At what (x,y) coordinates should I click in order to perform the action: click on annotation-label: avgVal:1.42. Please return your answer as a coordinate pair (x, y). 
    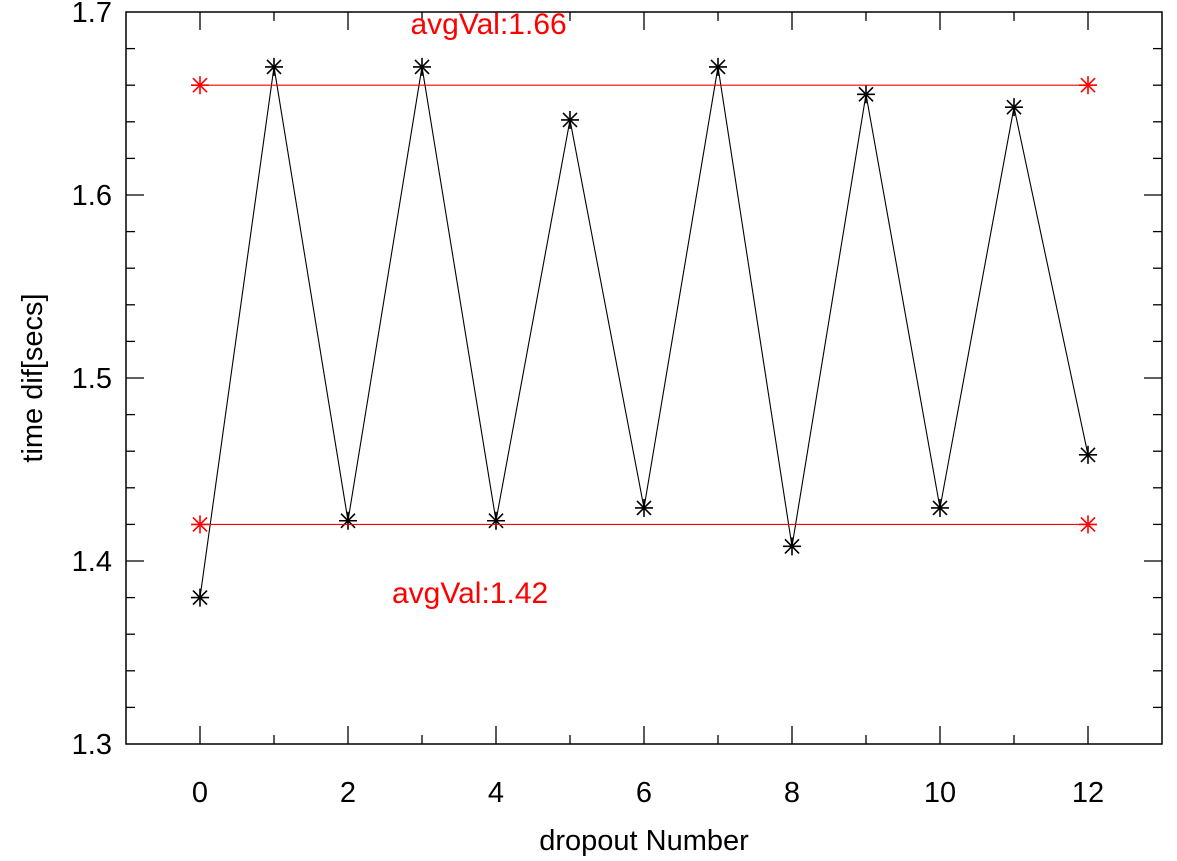
    Looking at the image, I should click on (470, 593).